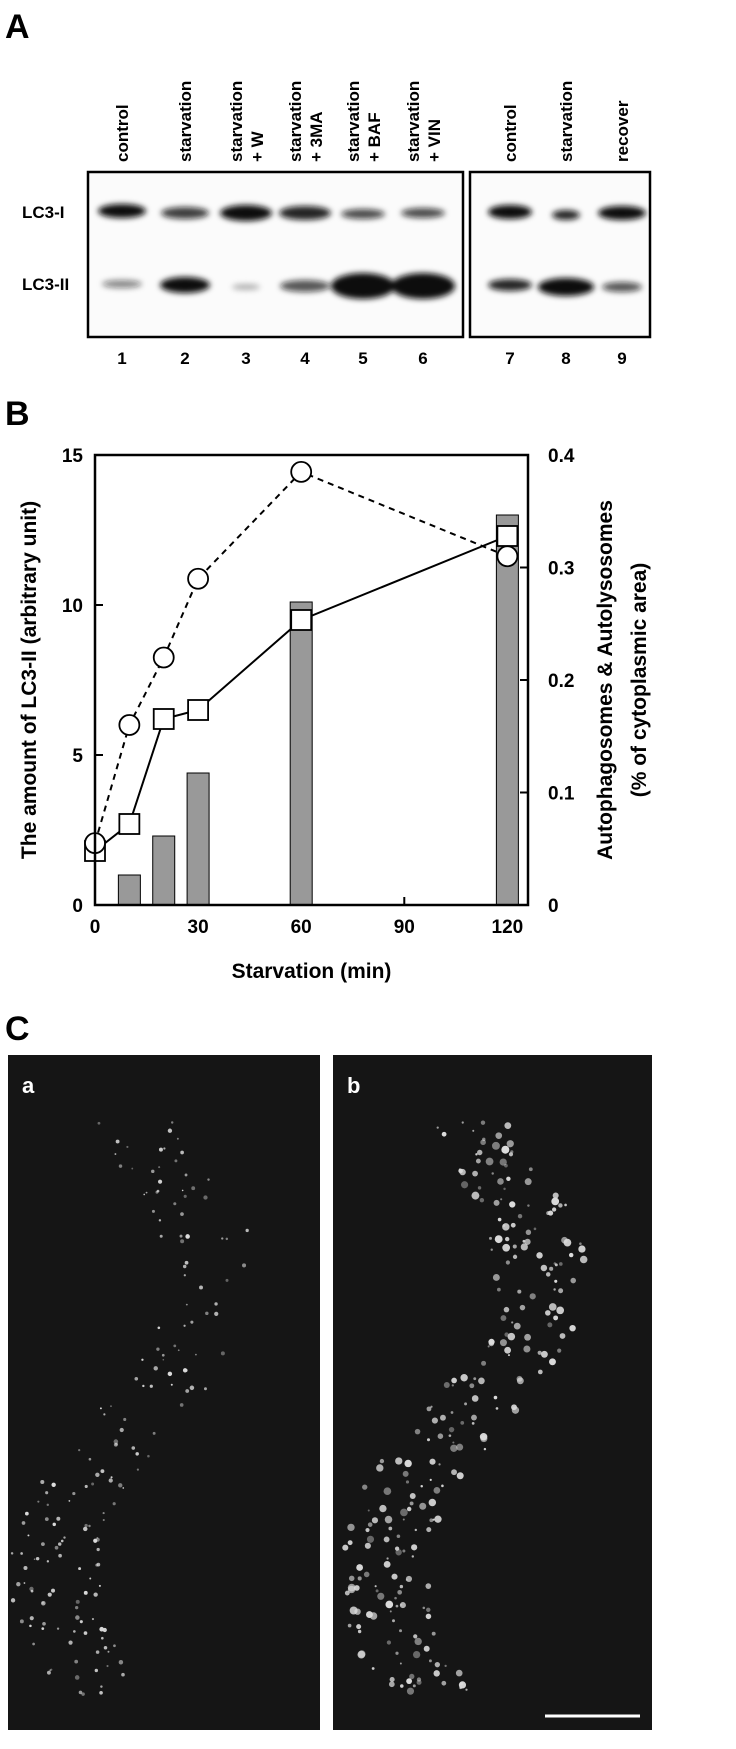  Describe the element at coordinates (639, 680) in the screenshot. I see `y2-axis-label: (% of cytoplasmic area)` at that location.